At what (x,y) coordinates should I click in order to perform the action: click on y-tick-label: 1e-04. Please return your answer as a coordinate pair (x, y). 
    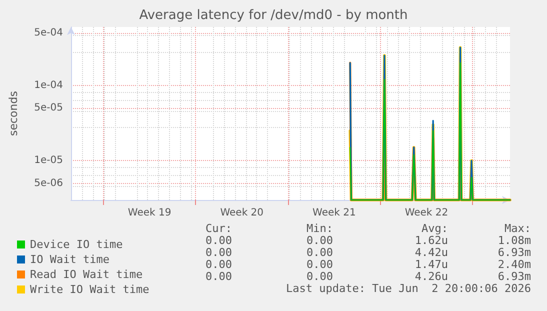
    Looking at the image, I should click on (48, 86).